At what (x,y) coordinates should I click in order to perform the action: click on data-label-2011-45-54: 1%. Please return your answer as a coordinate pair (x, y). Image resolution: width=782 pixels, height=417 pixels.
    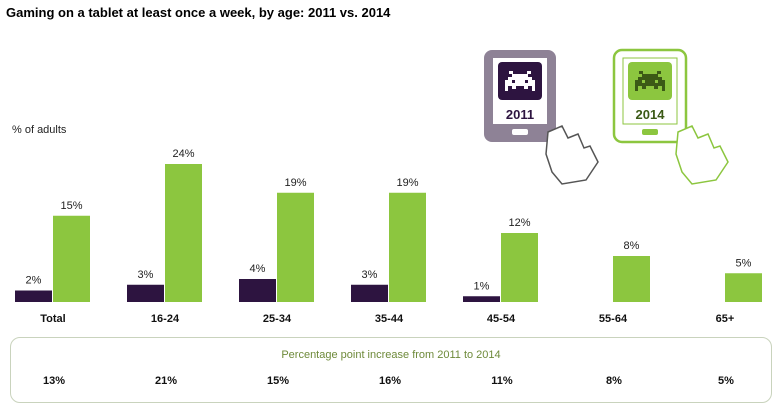
    Looking at the image, I should click on (482, 286).